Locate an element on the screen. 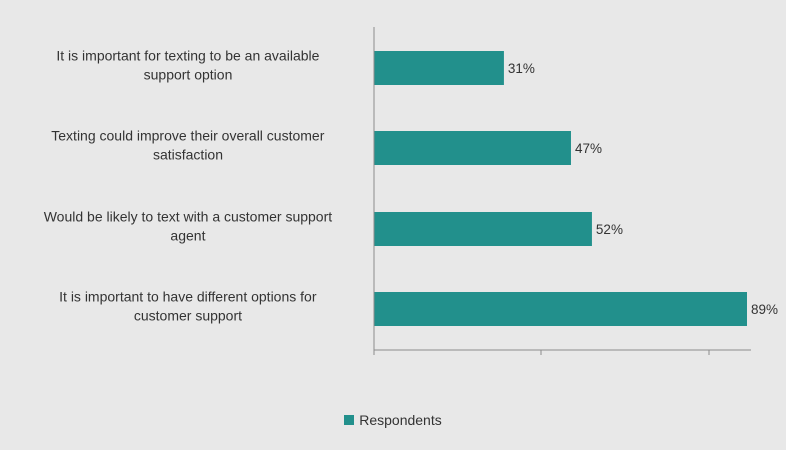 Image resolution: width=786 pixels, height=450 pixels. category-label-1-line-2: support option is located at coordinates (188, 75).